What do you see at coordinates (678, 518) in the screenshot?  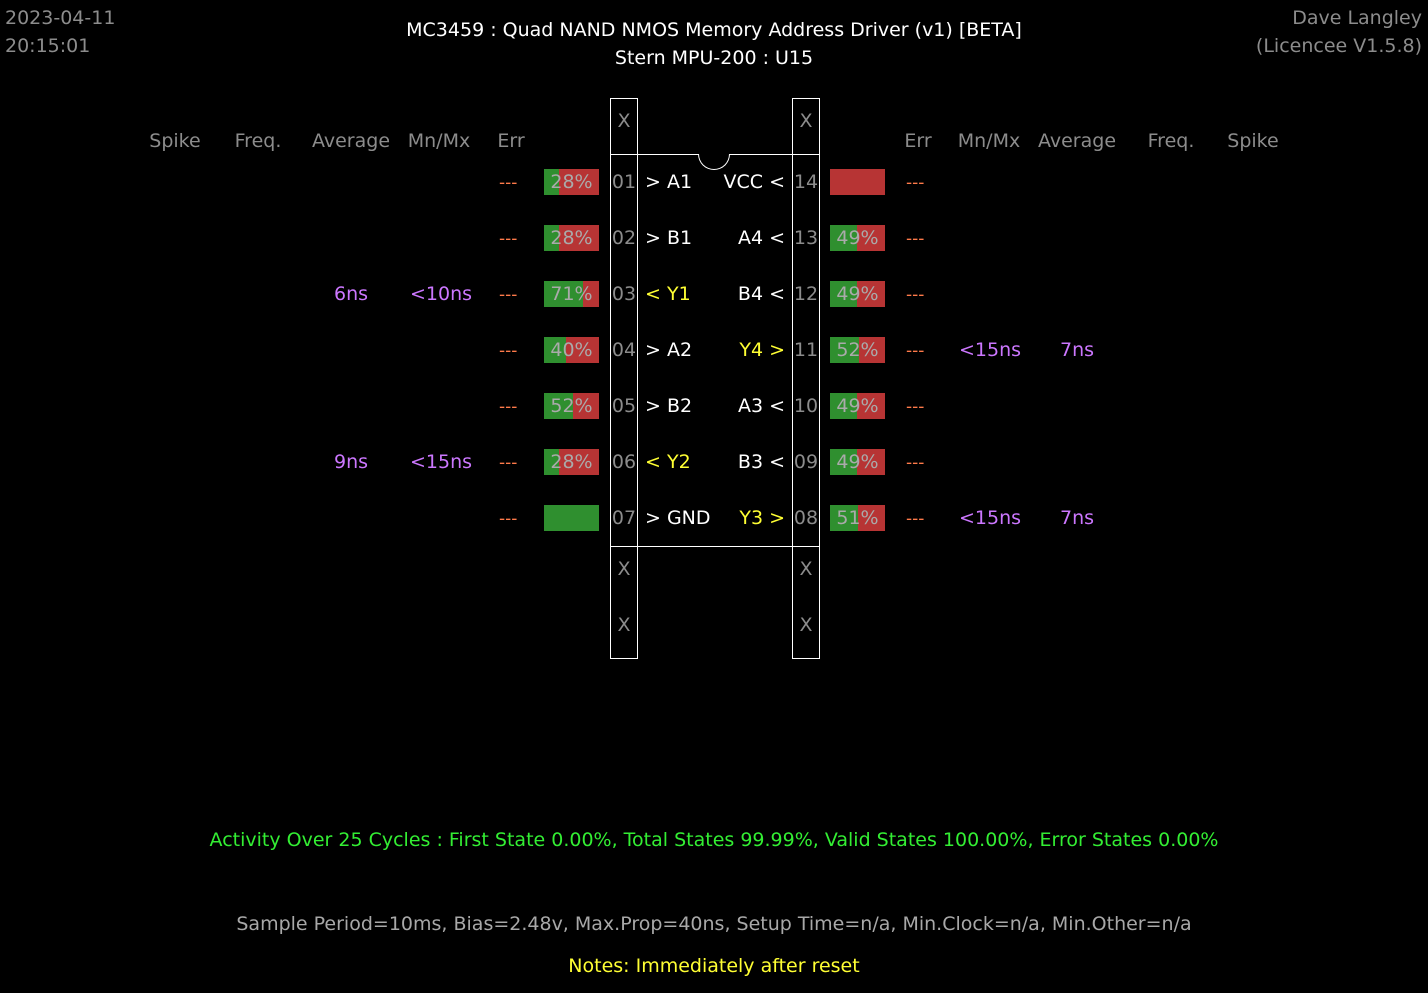 I see `pin-signal-label: > GND` at bounding box center [678, 518].